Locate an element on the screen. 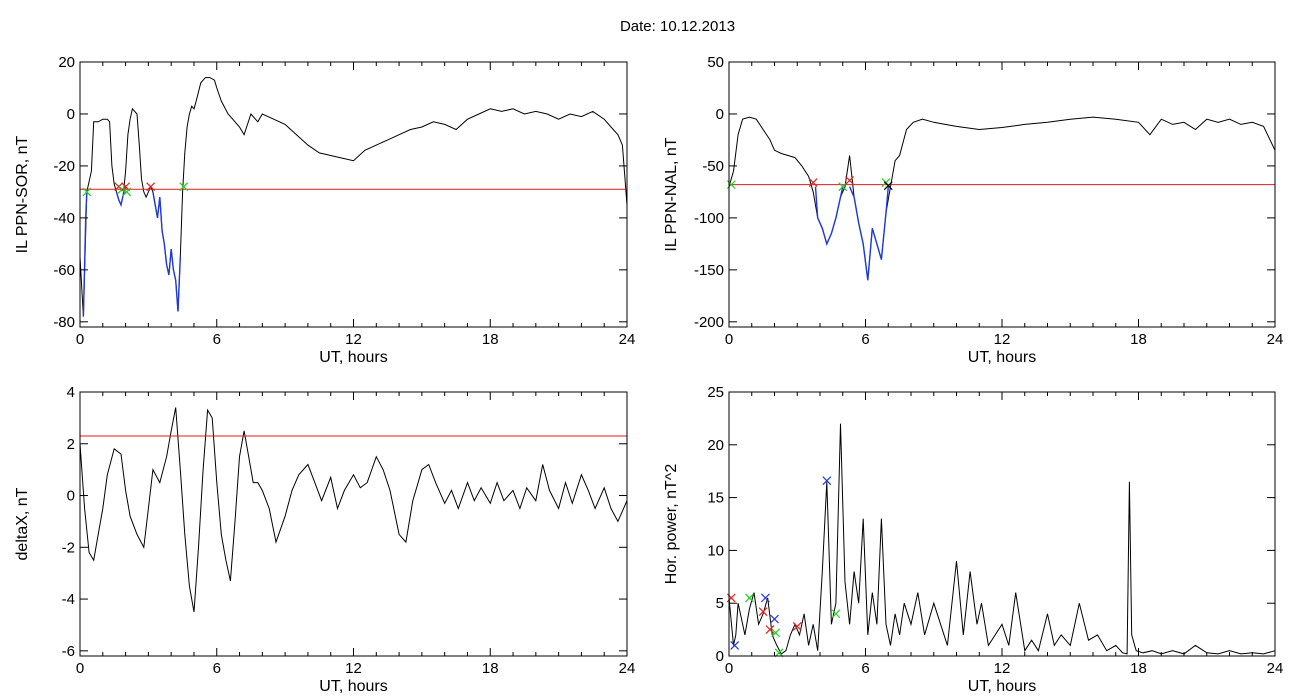 The image size is (1300, 700). y-tick-label: -80 is located at coordinates (64, 322).